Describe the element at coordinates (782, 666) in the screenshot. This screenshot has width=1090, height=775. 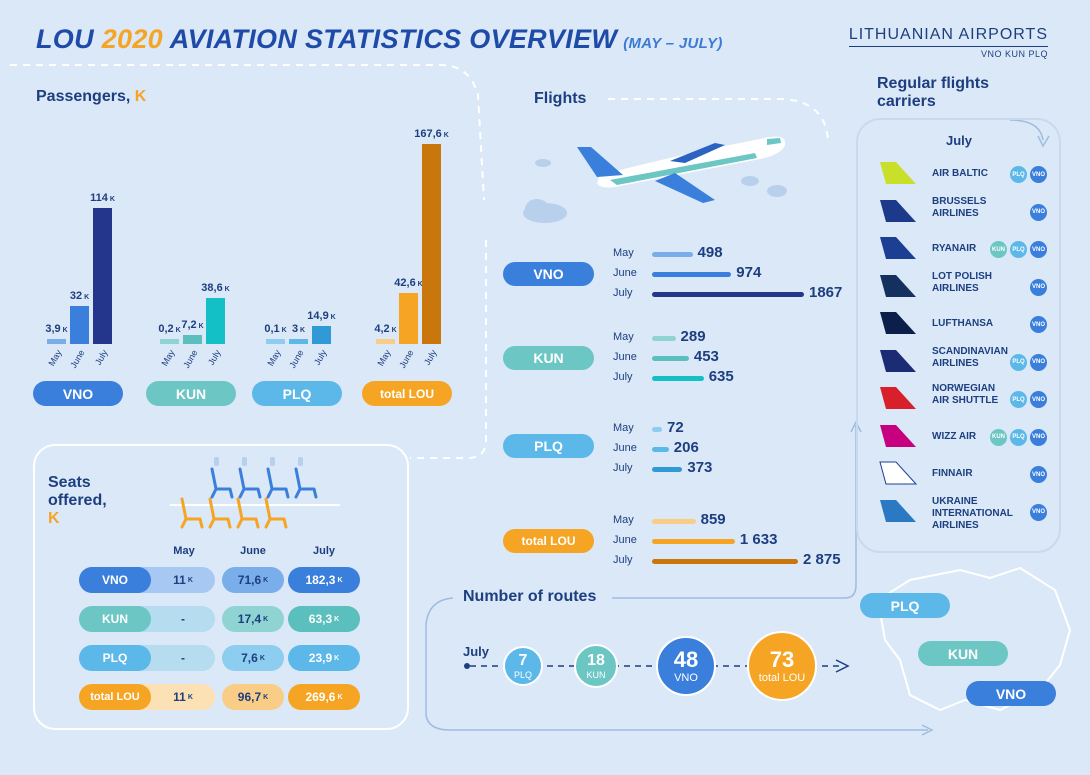
I see `routes-circle: 73 total LOU` at that location.